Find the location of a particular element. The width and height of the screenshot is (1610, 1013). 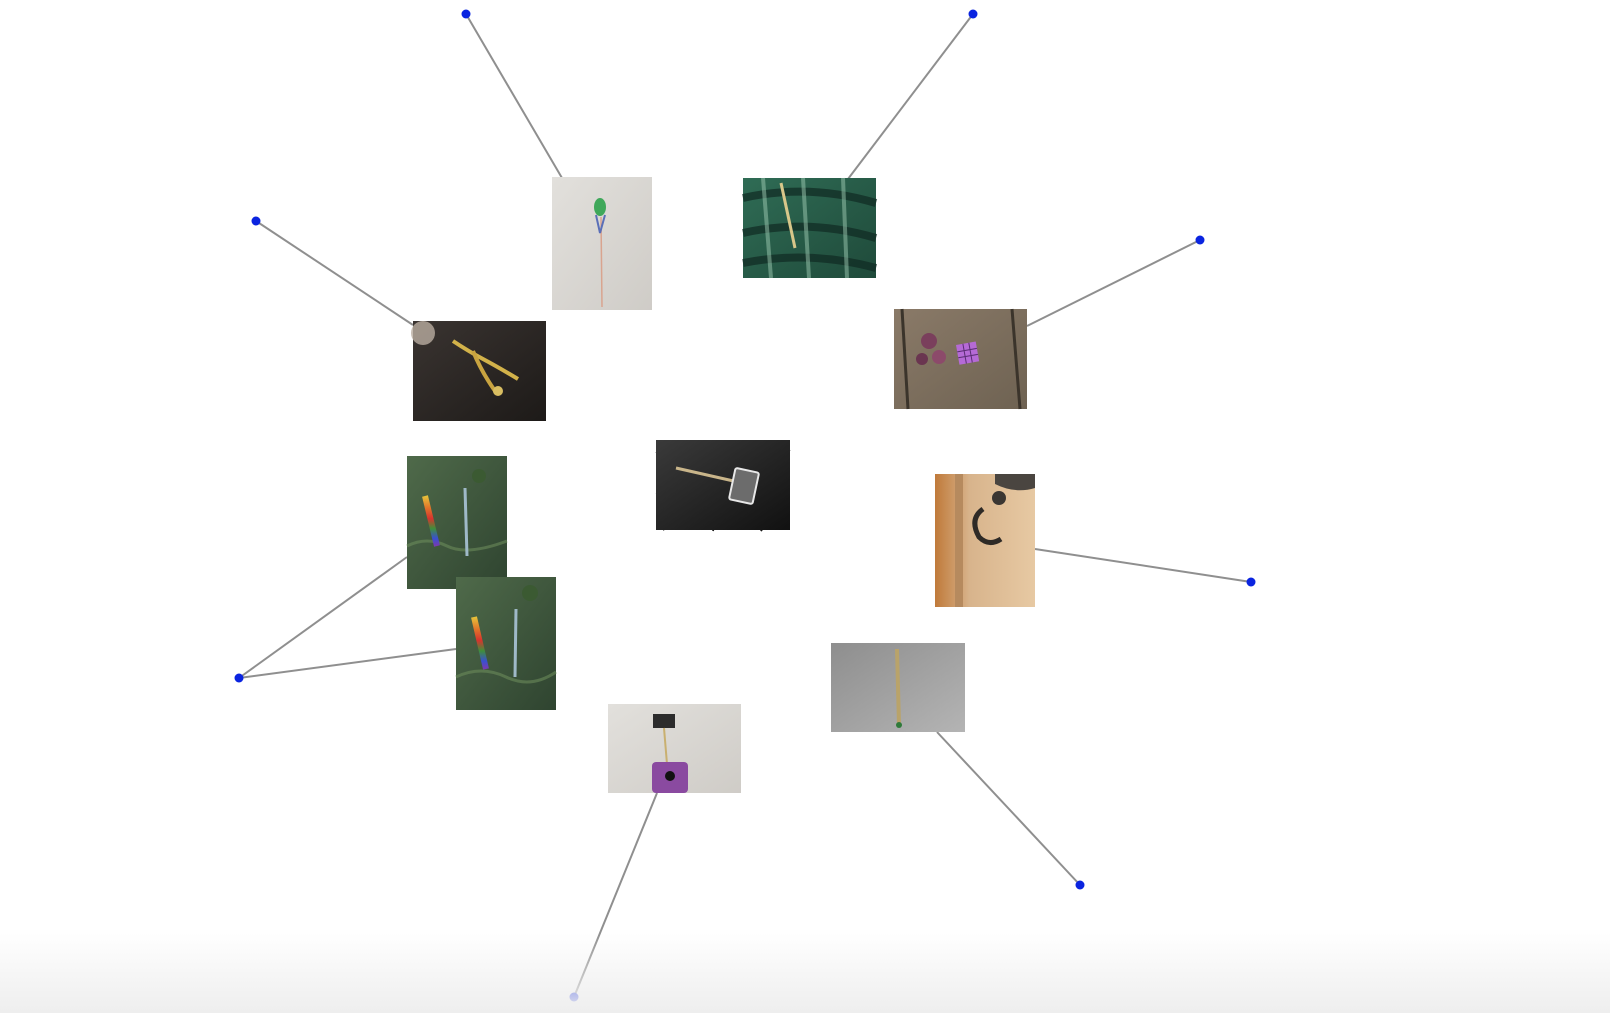

handle-dot-h2 is located at coordinates (1200, 240).